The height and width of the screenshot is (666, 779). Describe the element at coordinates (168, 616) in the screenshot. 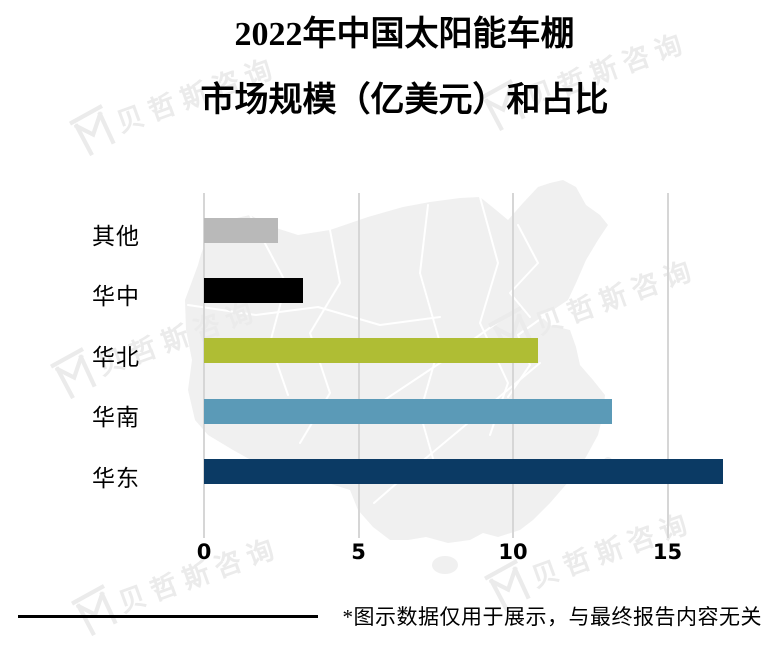

I see `footer-divider-line` at that location.